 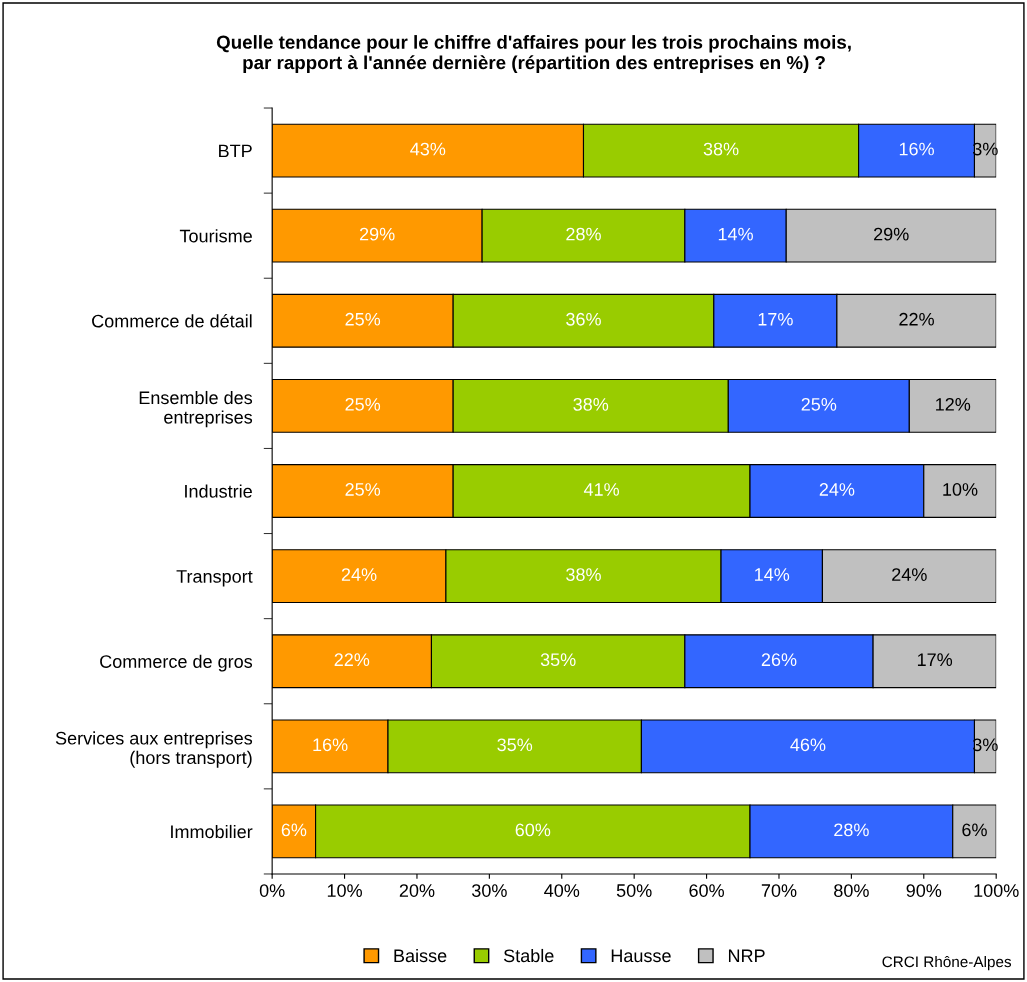 What do you see at coordinates (212, 831) in the screenshot?
I see `y-tick-label: Immobilier` at bounding box center [212, 831].